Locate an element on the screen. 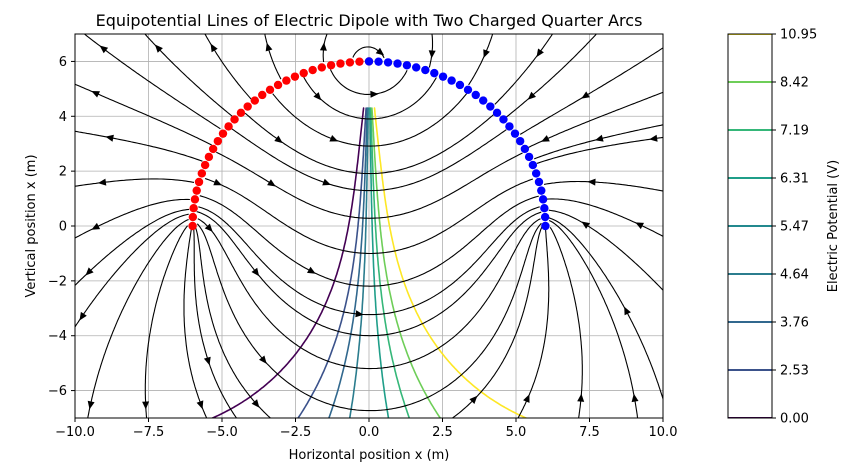 This screenshot has height=464, width=848. y-tick-label: −6 is located at coordinates (57, 391).